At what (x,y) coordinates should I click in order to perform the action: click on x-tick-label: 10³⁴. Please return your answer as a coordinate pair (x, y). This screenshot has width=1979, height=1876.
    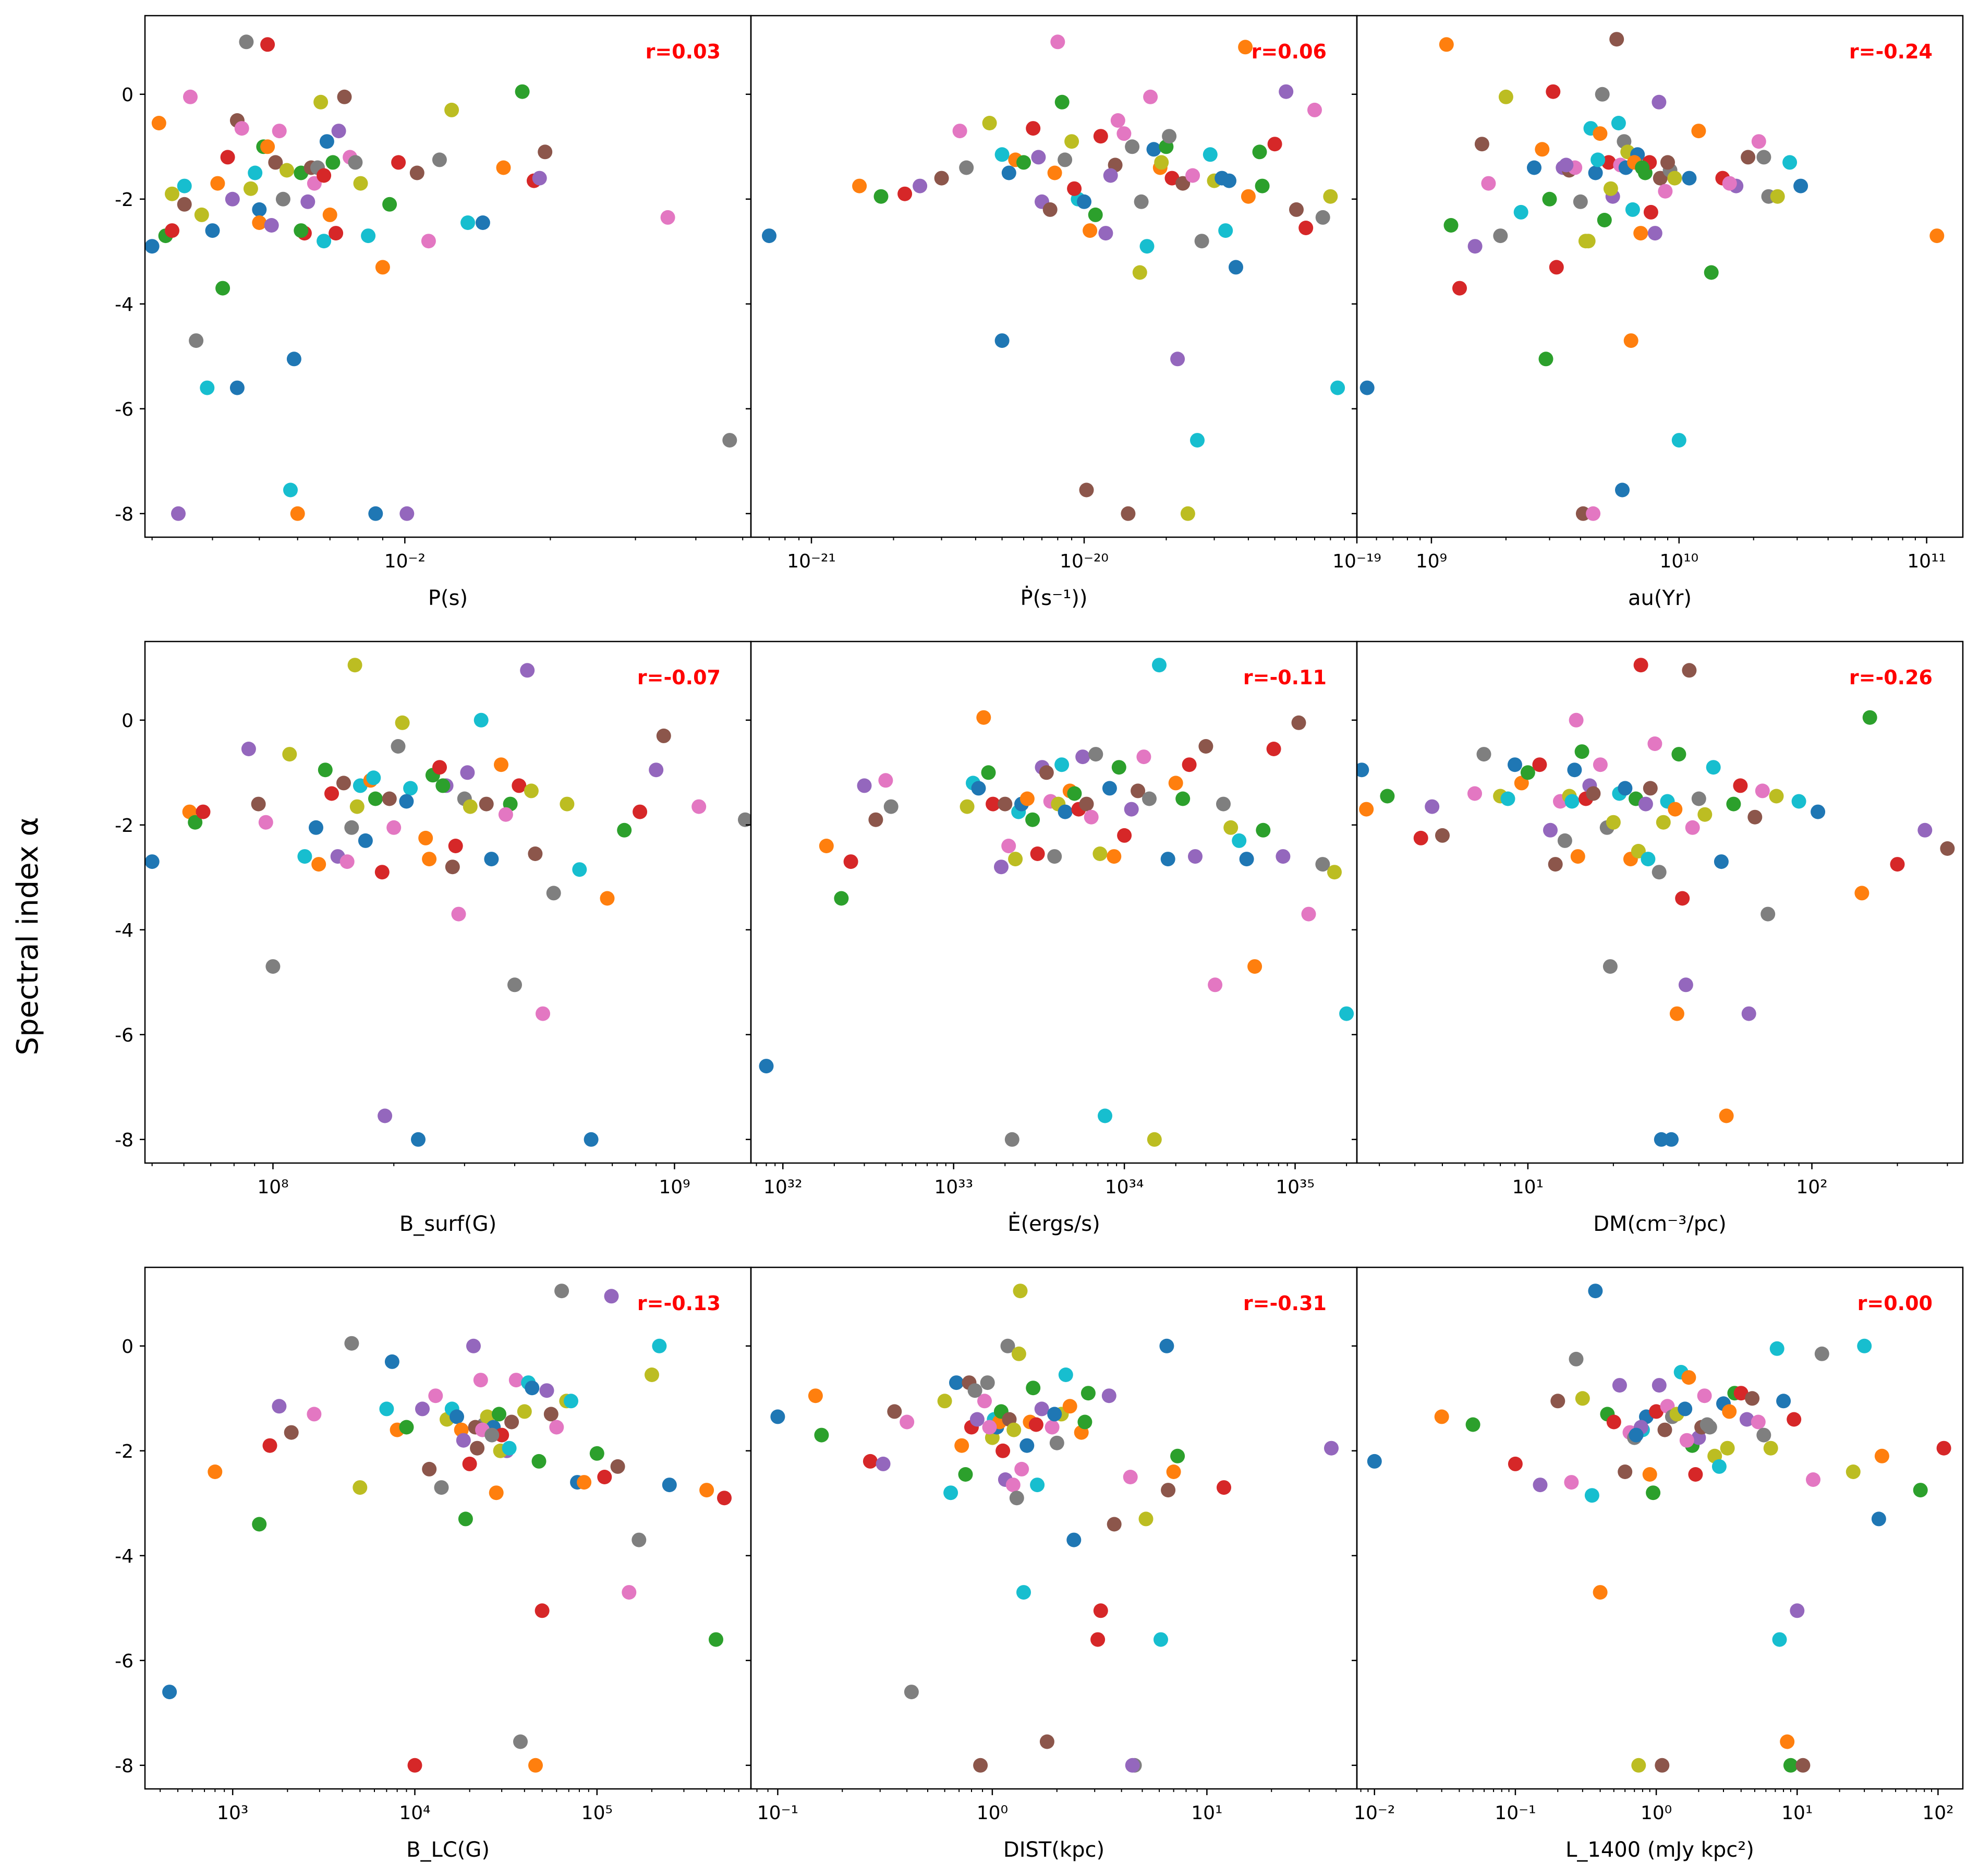
    Looking at the image, I should click on (1124, 1187).